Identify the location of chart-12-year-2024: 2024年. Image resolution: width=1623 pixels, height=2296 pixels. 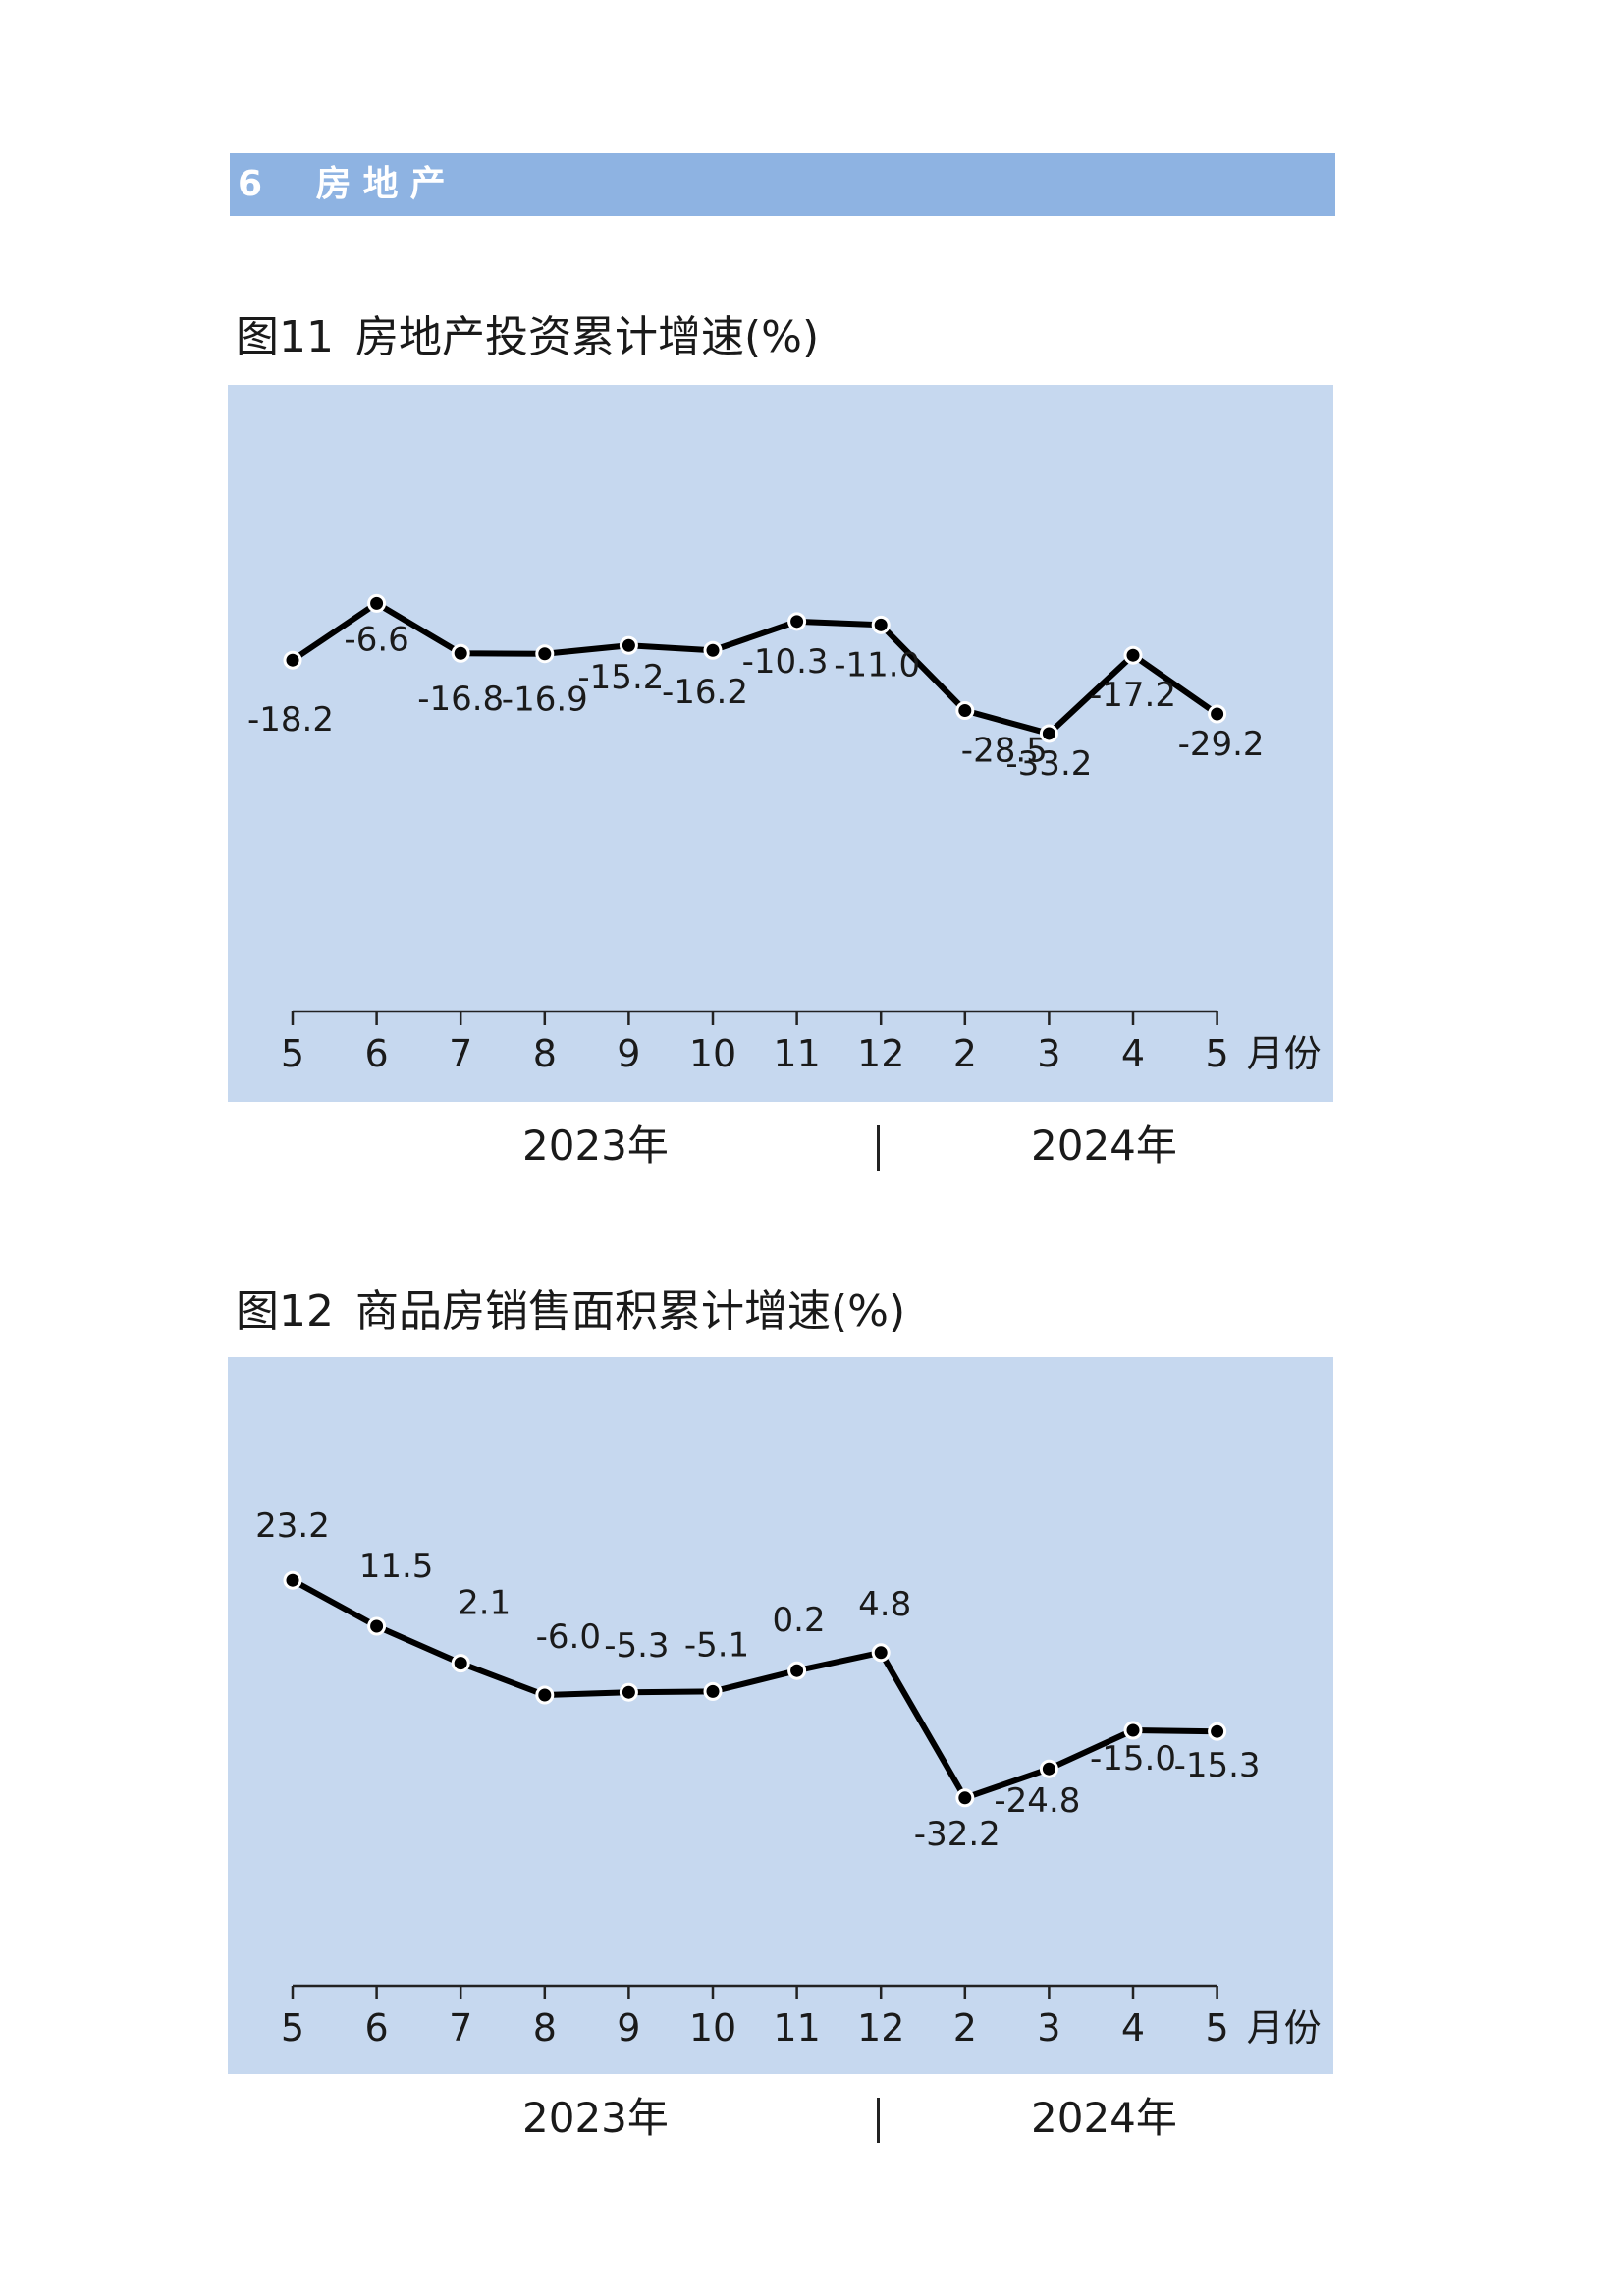
(1104, 2118).